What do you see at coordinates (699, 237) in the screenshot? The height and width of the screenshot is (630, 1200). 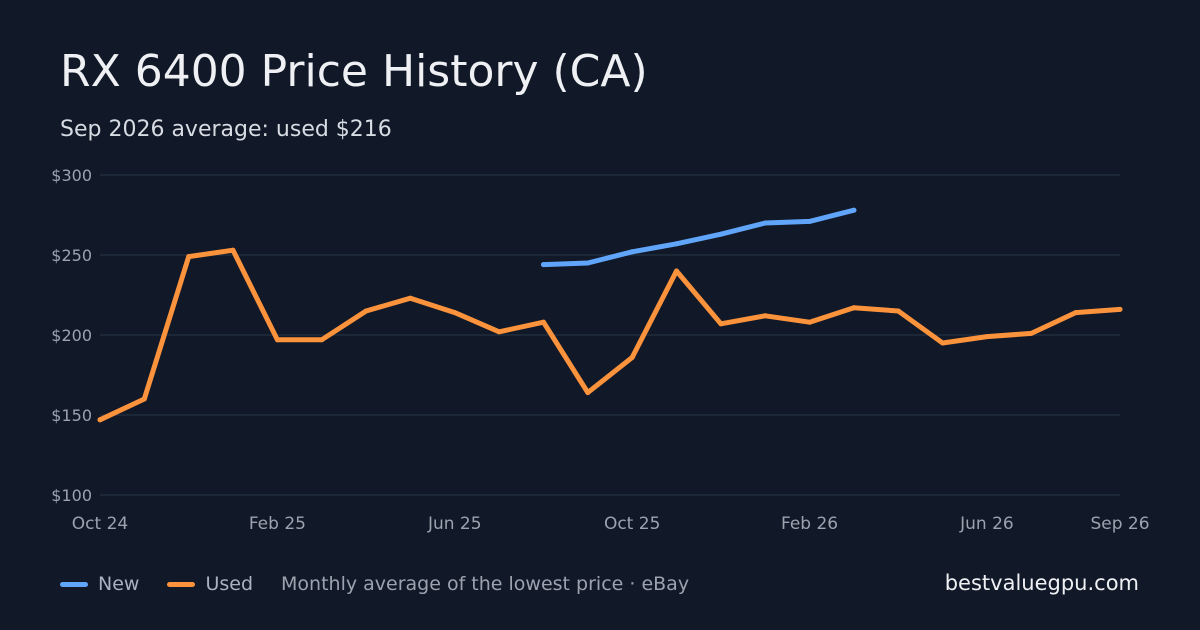 I see `series-line-new` at bounding box center [699, 237].